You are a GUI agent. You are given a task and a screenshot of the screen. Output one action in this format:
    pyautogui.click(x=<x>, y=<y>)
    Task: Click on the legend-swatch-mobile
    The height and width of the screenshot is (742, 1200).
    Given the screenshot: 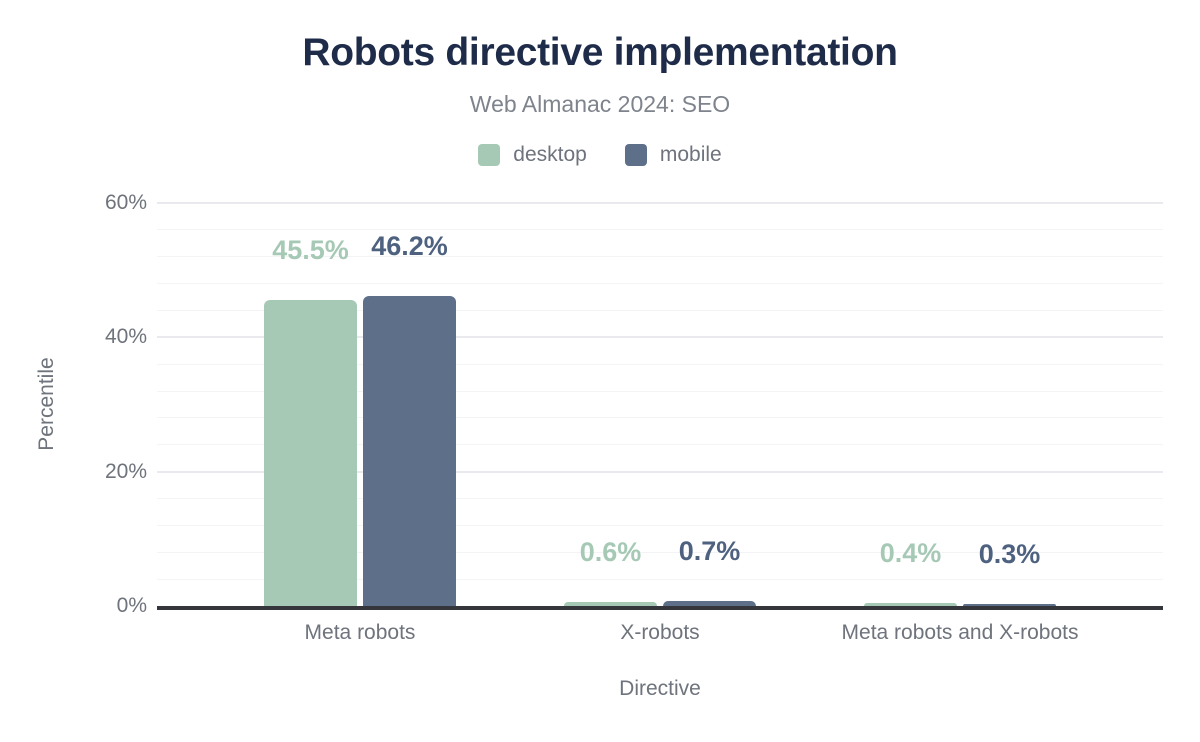 What is the action you would take?
    pyautogui.click(x=635, y=155)
    